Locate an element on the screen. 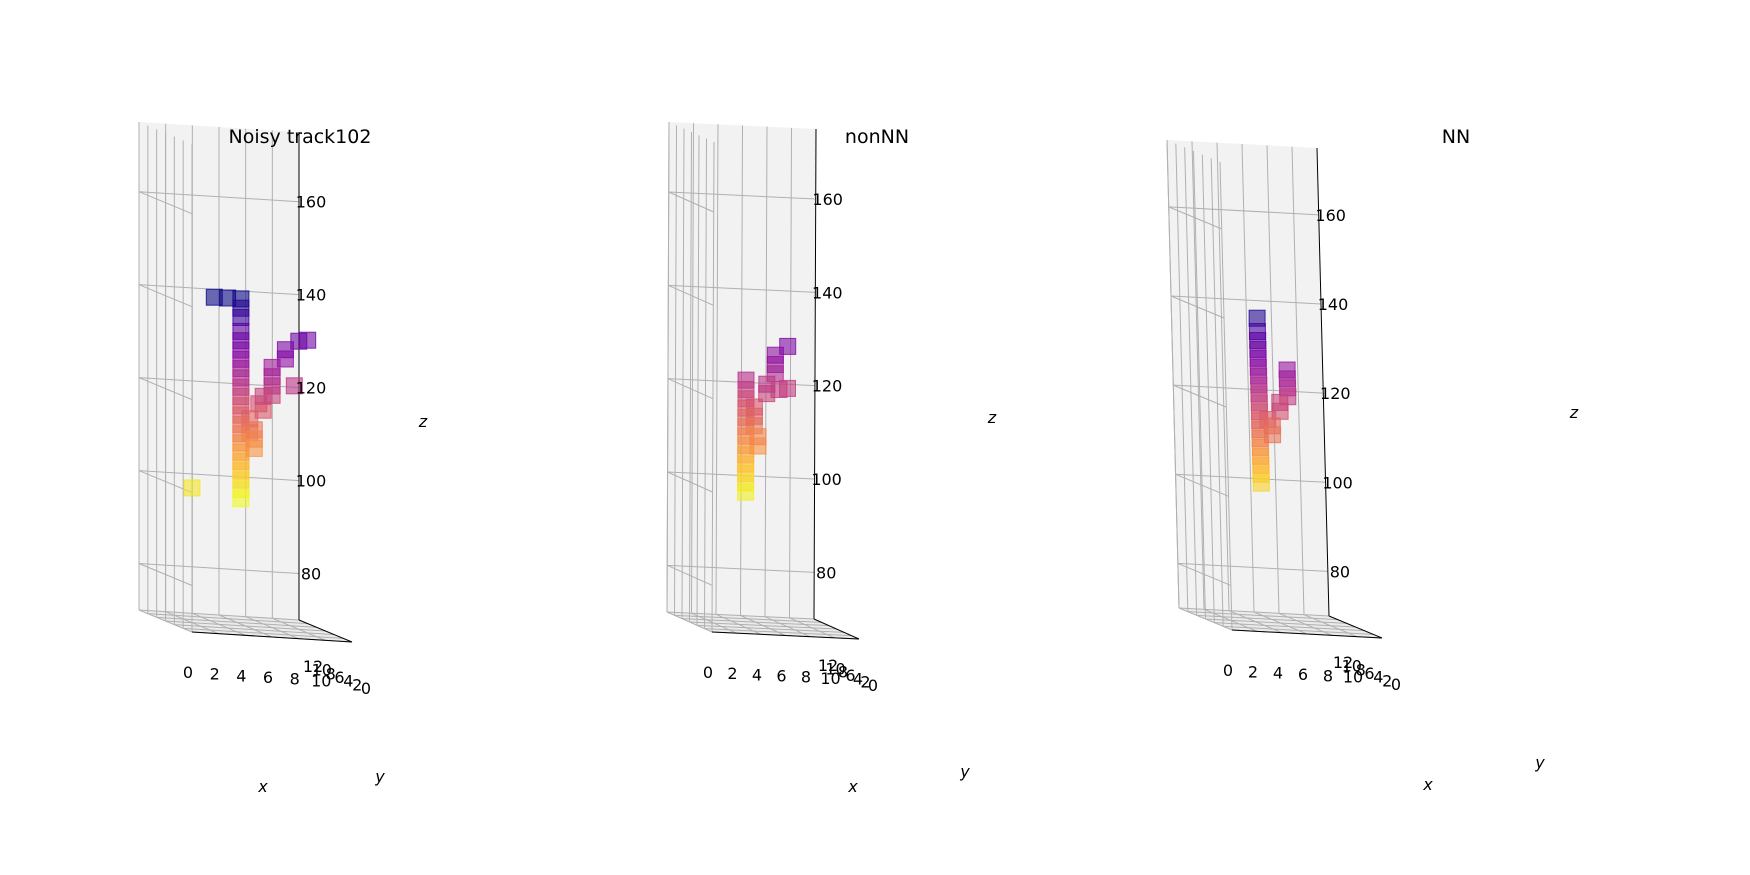  x-tick-label: 0 is located at coordinates (708, 672).